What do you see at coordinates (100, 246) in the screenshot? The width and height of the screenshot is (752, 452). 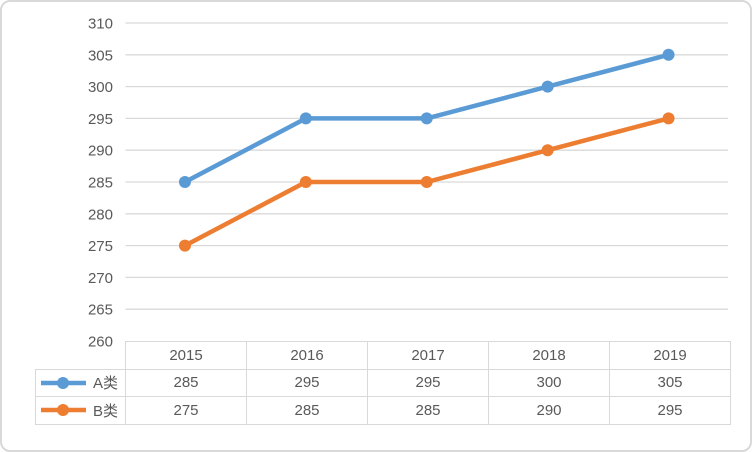 I see `y-axis-tick-label: 275` at bounding box center [100, 246].